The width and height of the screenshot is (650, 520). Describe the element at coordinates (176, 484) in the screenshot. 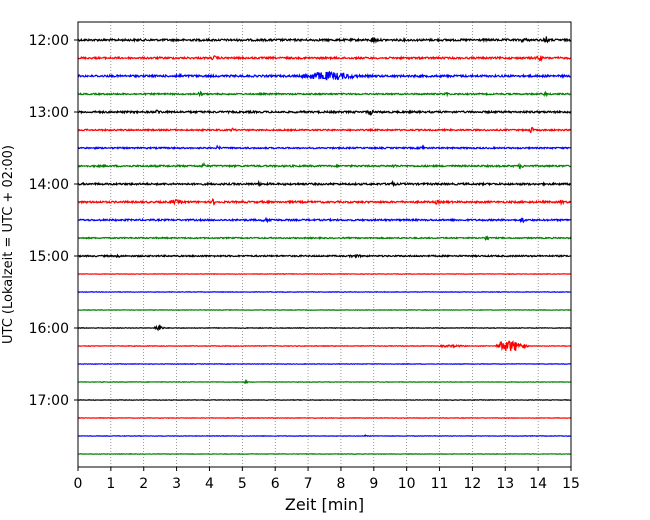

I see `x-tick-label: 3` at that location.